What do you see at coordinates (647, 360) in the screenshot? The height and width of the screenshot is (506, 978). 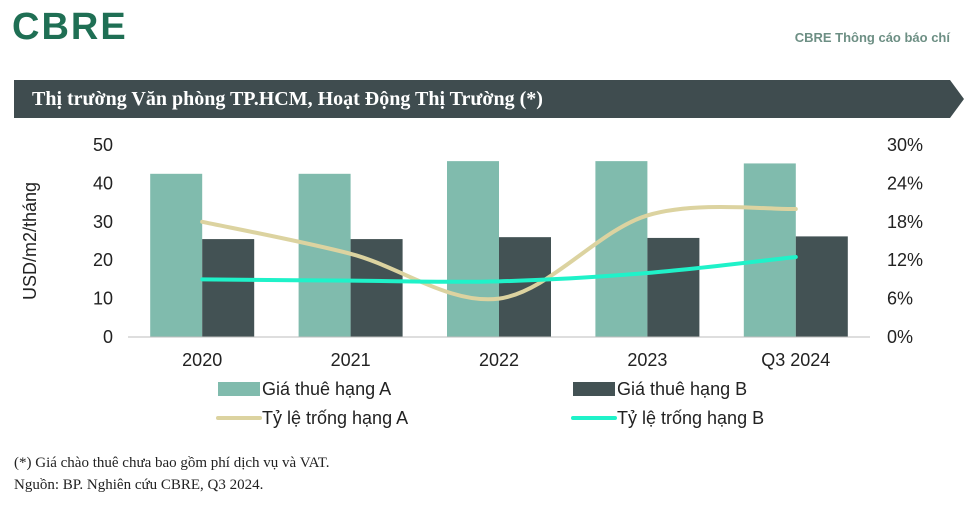 I see `x-tick-label: 2023` at bounding box center [647, 360].